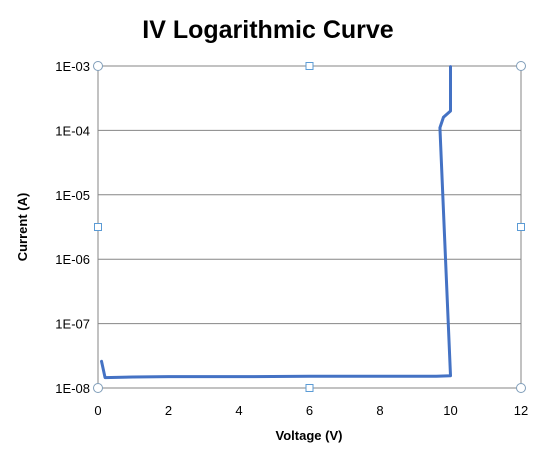 The width and height of the screenshot is (544, 454). I want to click on y-tick-label: 1E-08, so click(72, 388).